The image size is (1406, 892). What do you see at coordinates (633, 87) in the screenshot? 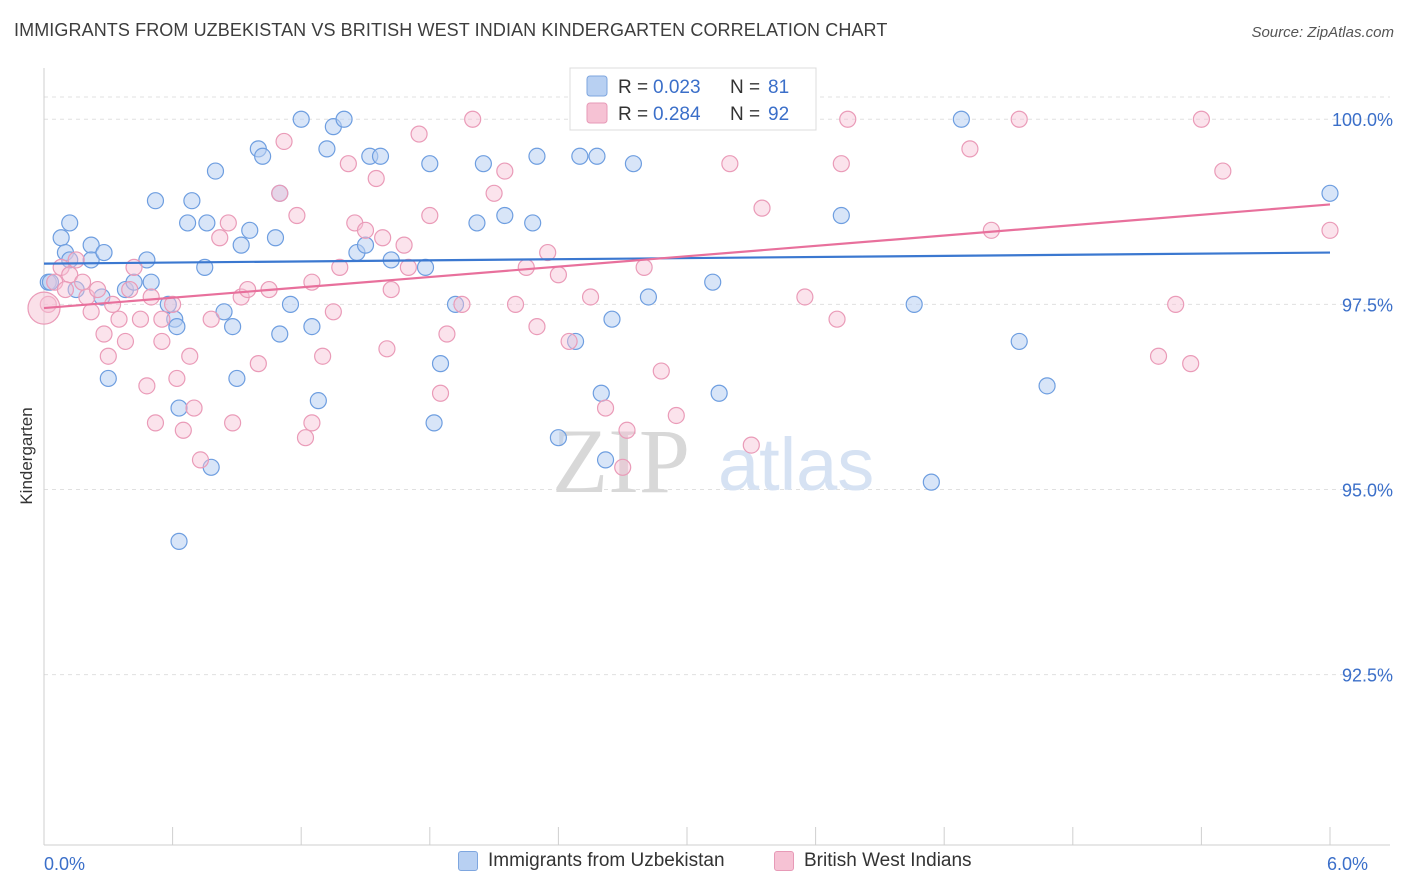
I see `legend-r-label-1: R =` at bounding box center [633, 87].